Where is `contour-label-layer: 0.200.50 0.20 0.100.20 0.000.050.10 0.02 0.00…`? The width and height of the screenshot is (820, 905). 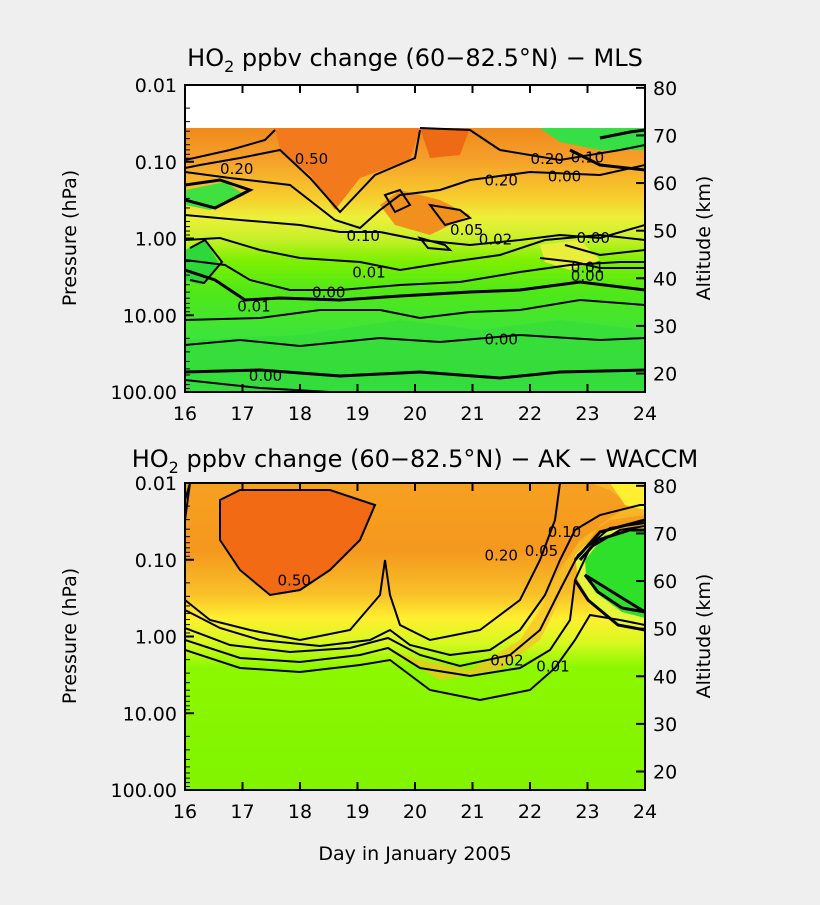 contour-label-layer: 0.200.50 0.20 0.100.20 0.000.050.10 0.02 0.00… is located at coordinates (415, 266).